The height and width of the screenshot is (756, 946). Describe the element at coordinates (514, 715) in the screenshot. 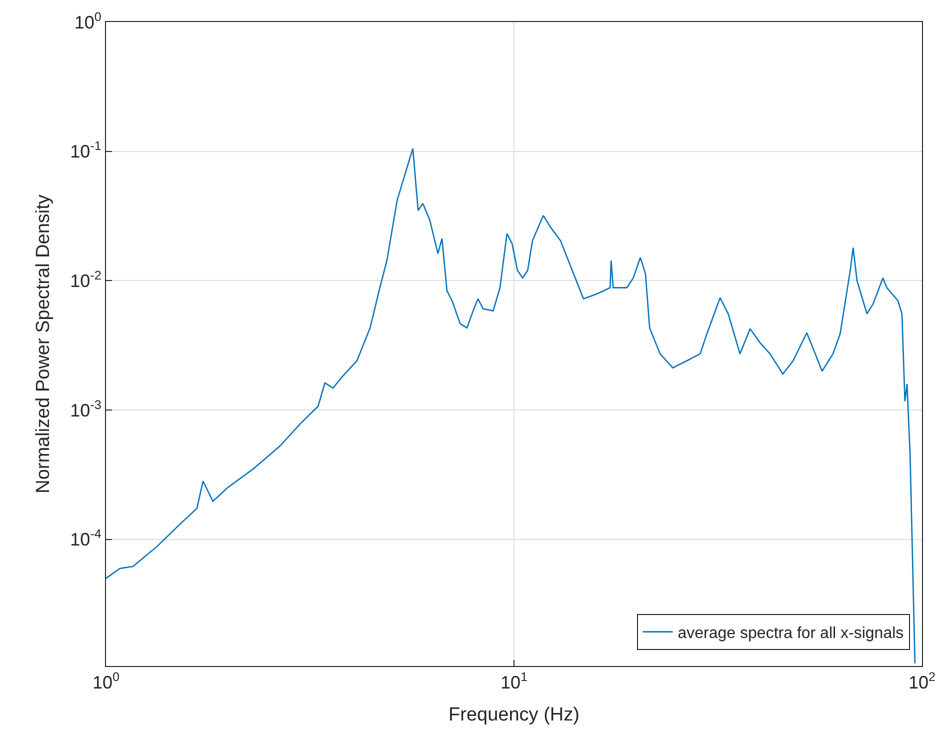

I see `x-axis-title: Frequency (Hz)` at that location.